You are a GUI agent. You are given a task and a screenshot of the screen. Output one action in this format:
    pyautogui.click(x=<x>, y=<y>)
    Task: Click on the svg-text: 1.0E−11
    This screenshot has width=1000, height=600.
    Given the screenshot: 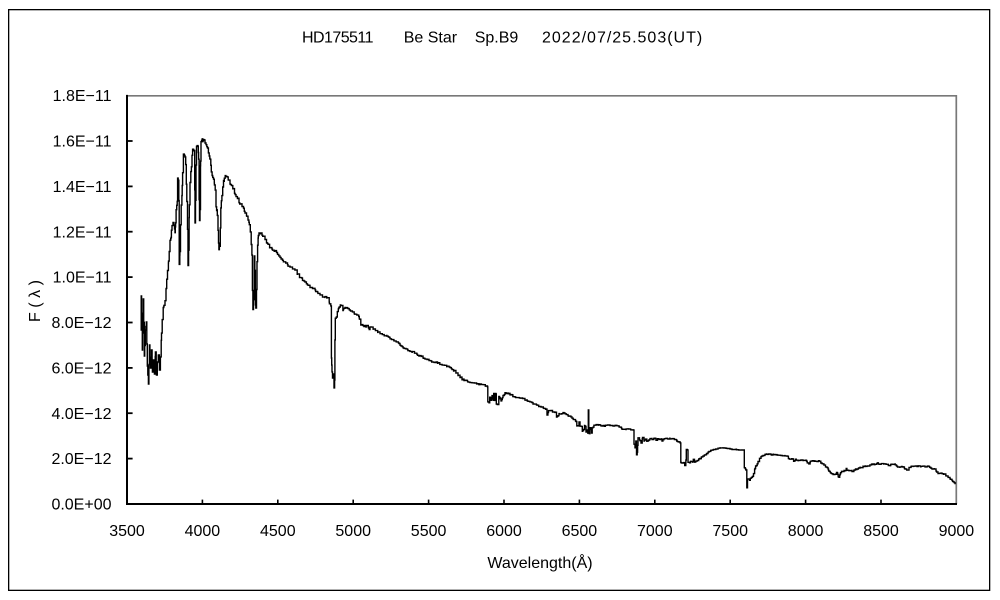 What is the action you would take?
    pyautogui.click(x=82, y=278)
    